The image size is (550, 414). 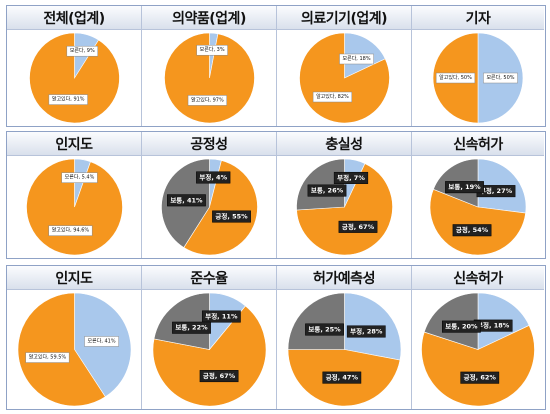 I want to click on chart-title: 충실성, so click(x=344, y=144).